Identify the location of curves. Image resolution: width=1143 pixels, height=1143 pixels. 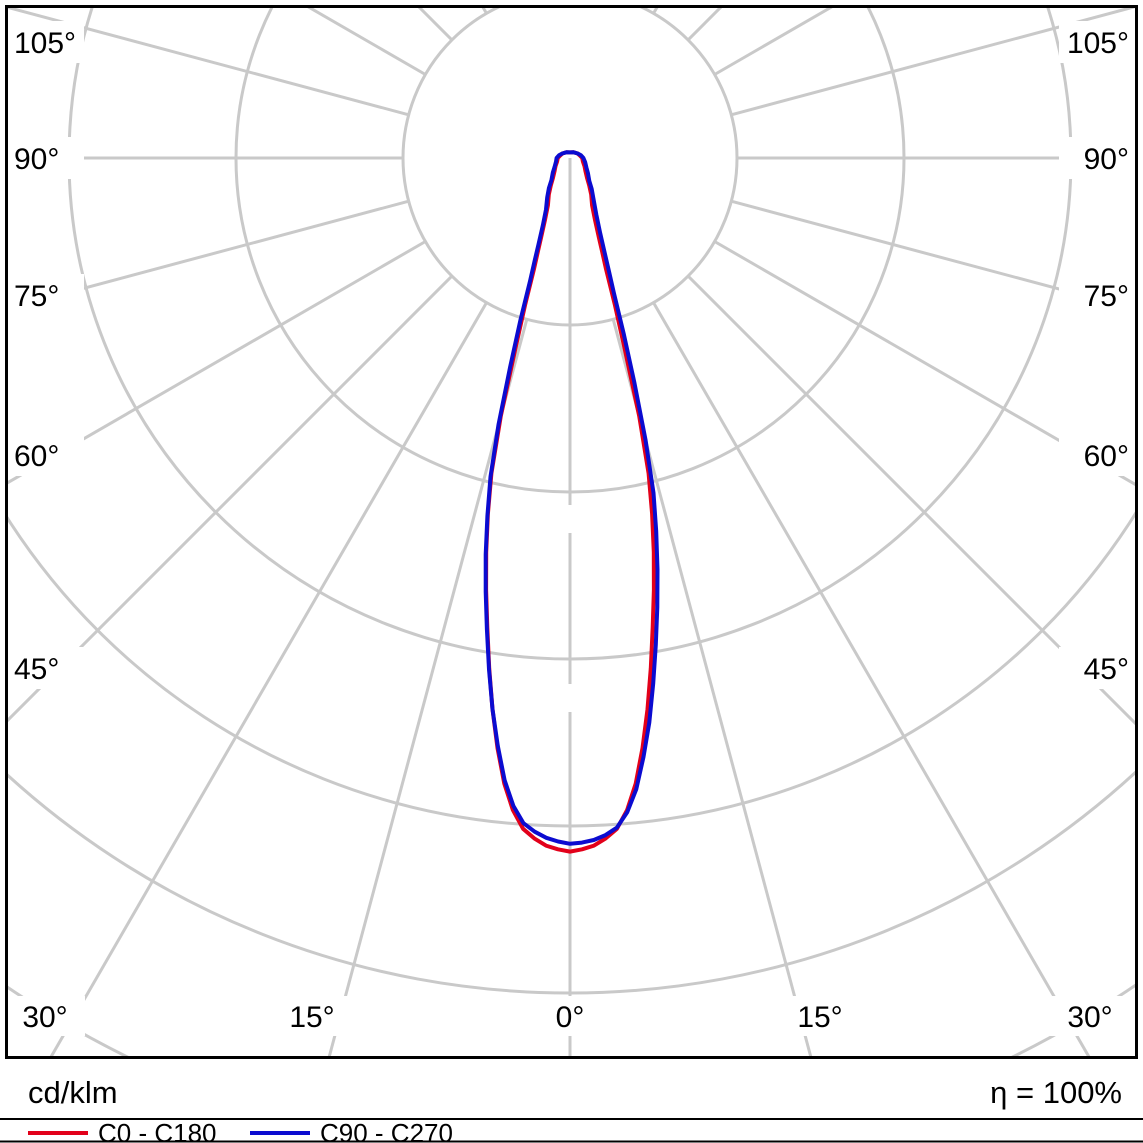
(571, 502).